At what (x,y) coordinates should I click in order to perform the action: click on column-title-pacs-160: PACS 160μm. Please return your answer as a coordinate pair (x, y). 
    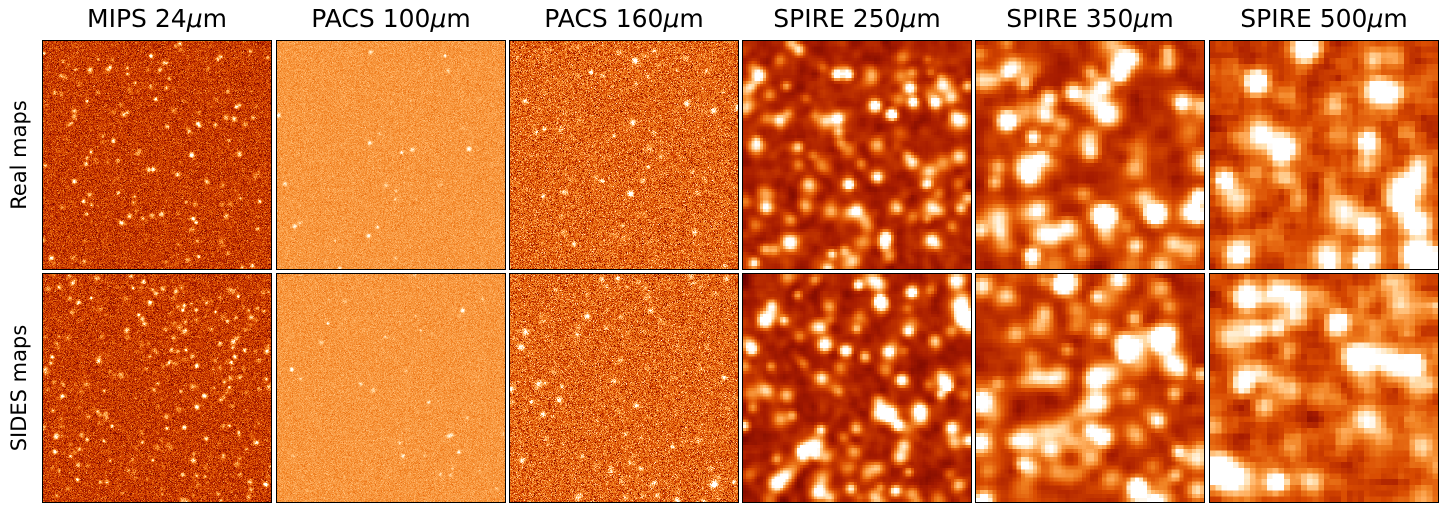
    Looking at the image, I should click on (624, 18).